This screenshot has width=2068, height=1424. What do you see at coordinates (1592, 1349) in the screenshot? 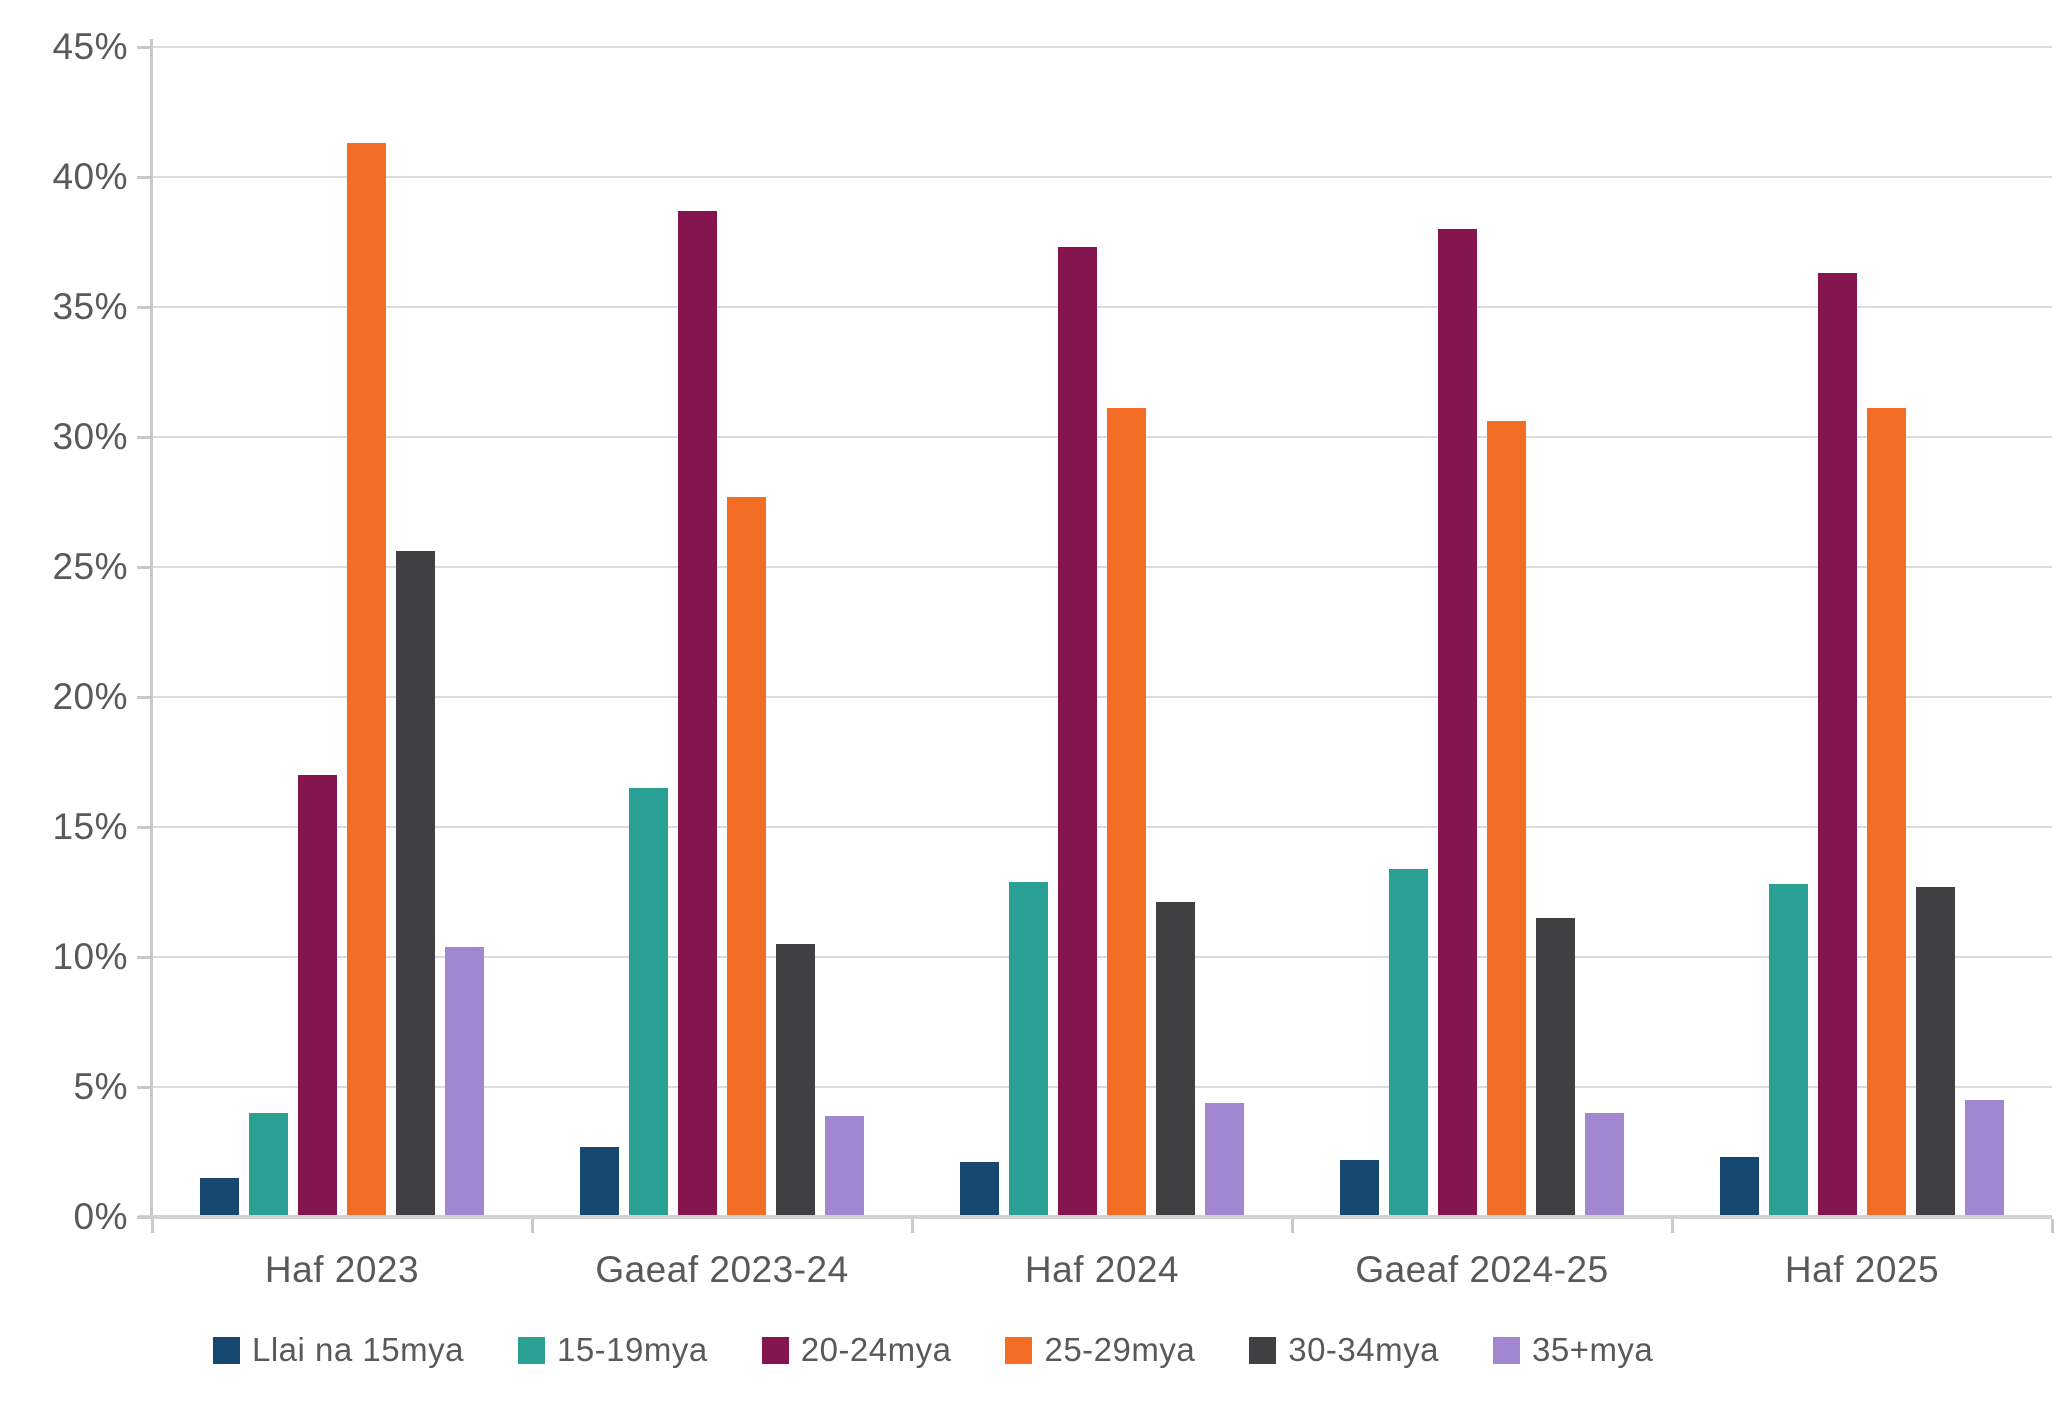
I see `legend-label: 35+mya` at bounding box center [1592, 1349].